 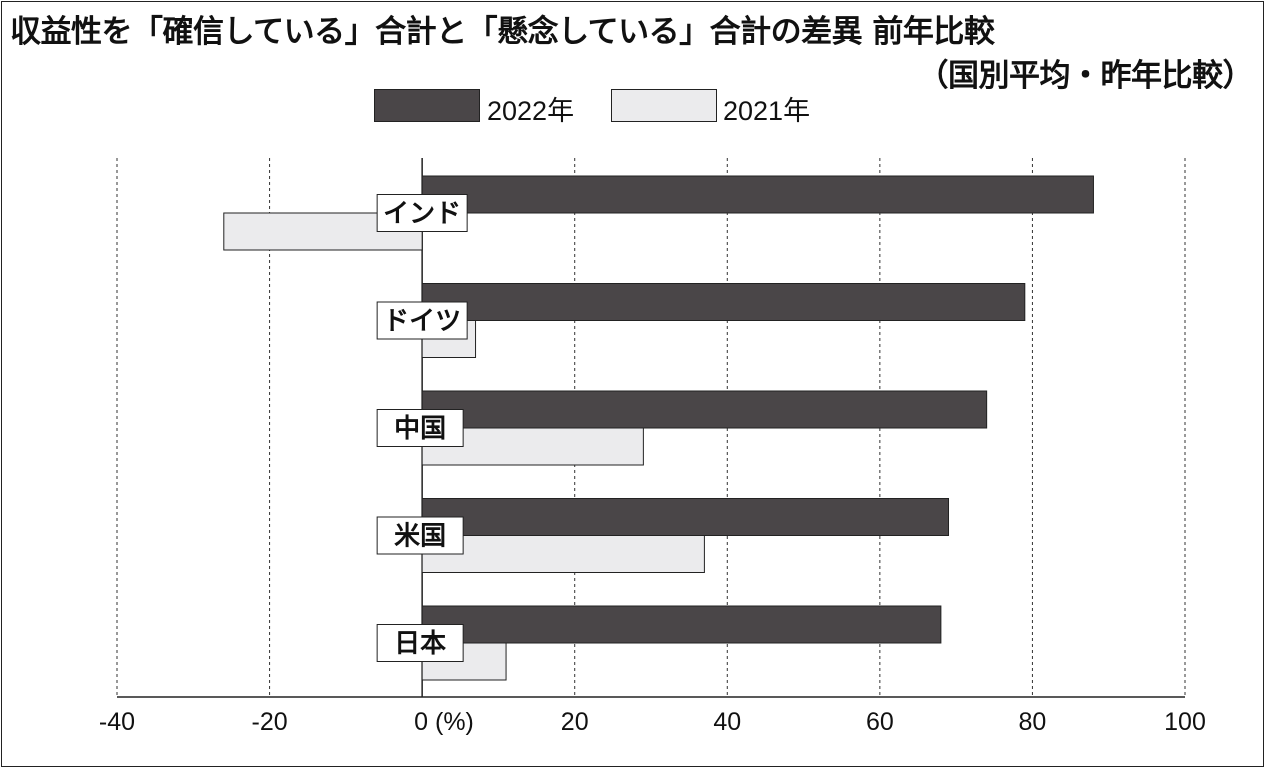 I want to click on category-label: ドイツ, so click(x=422, y=322).